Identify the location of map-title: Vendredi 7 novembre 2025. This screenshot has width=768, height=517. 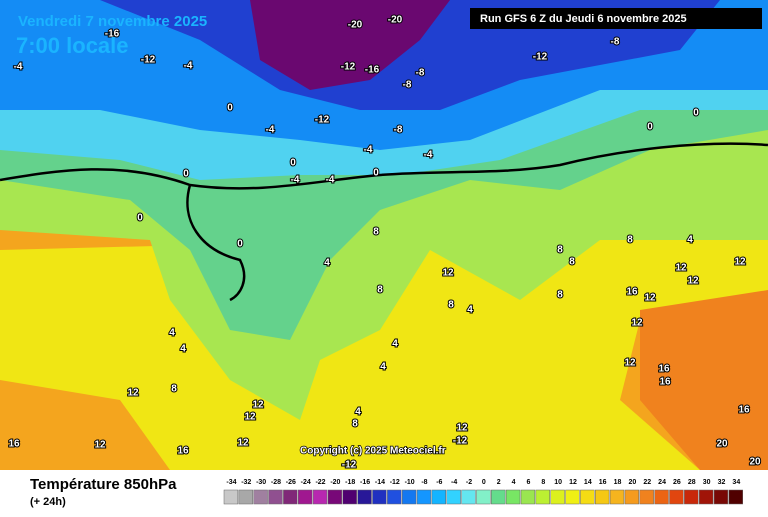
(112, 21).